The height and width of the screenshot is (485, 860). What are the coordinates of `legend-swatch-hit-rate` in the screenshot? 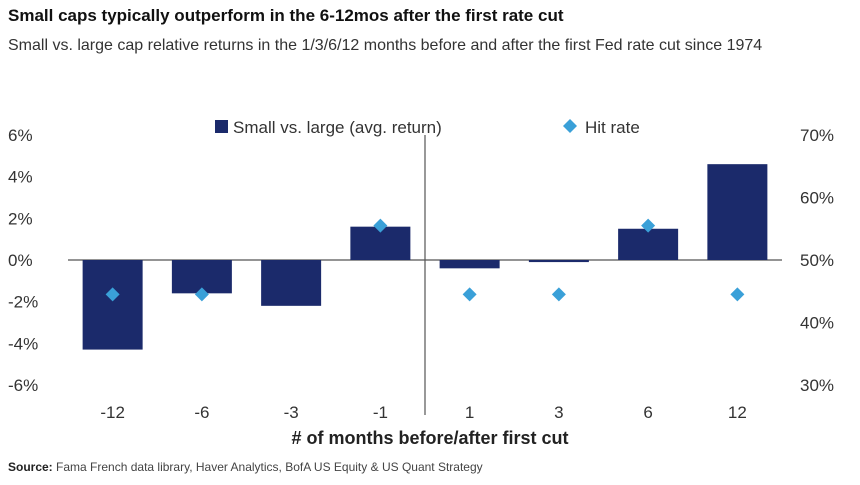 It's located at (570, 126).